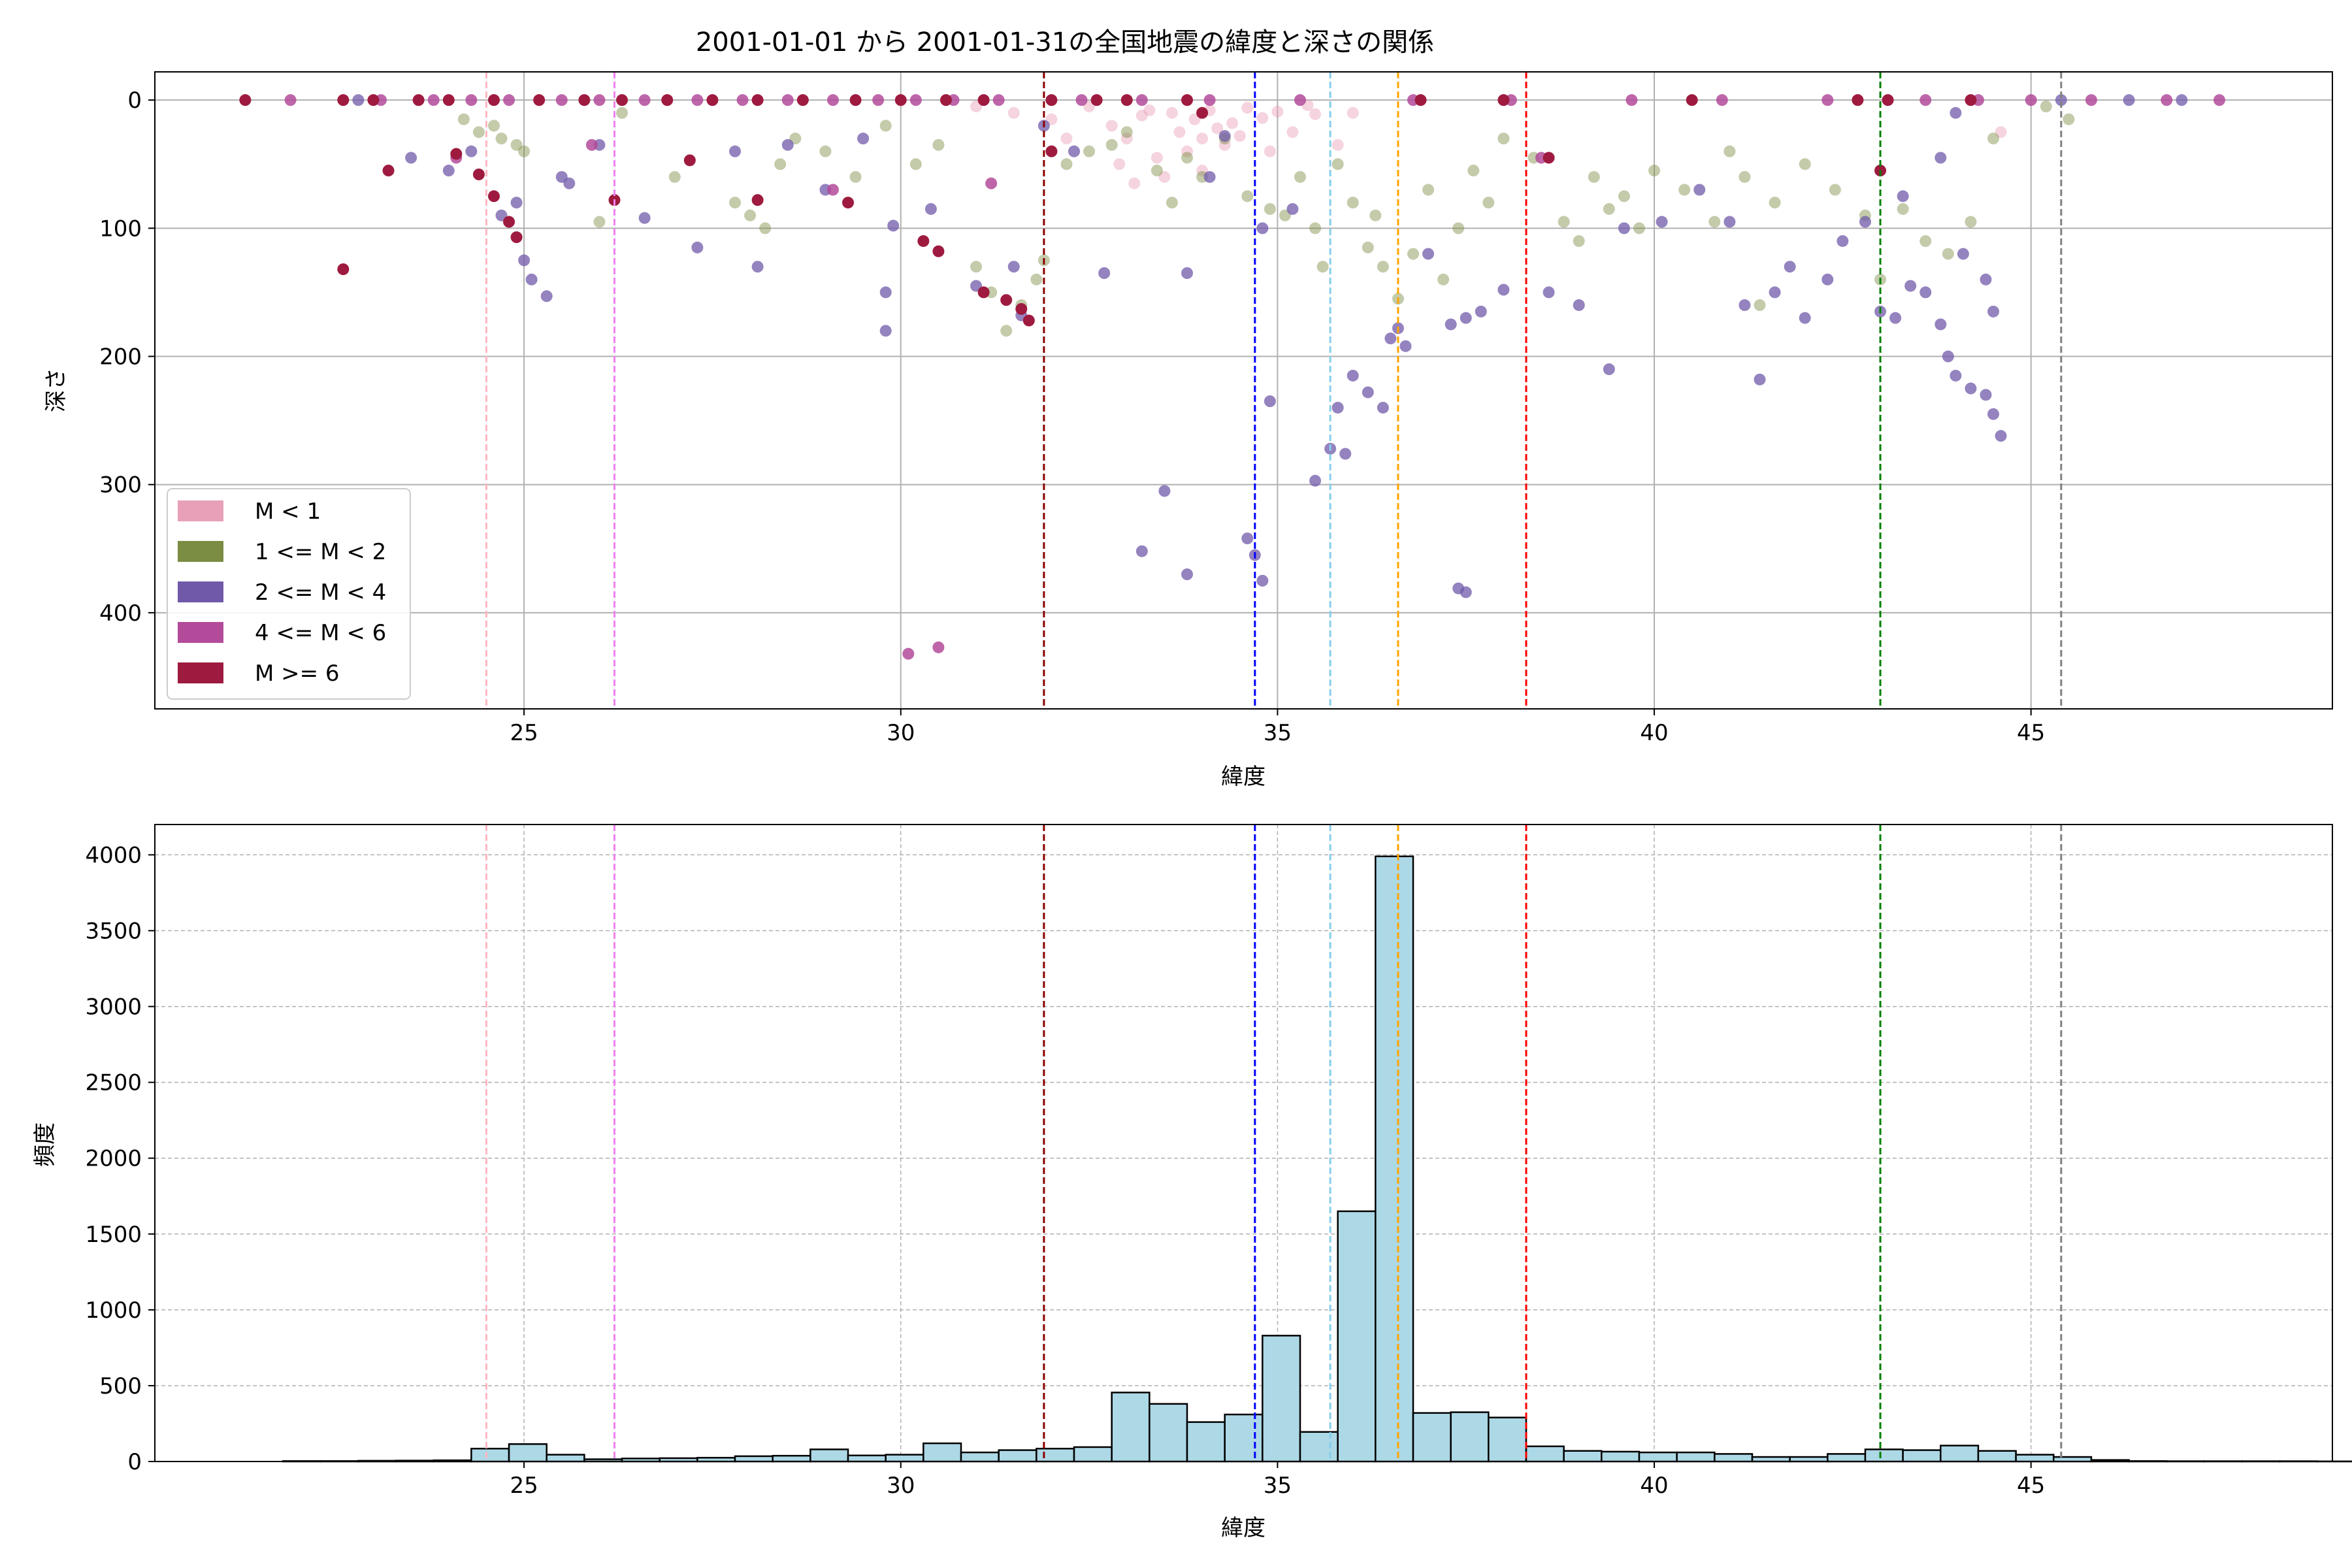 The height and width of the screenshot is (1568, 2352). Describe the element at coordinates (120, 1386) in the screenshot. I see `histogram-y-tick-label: 500` at that location.